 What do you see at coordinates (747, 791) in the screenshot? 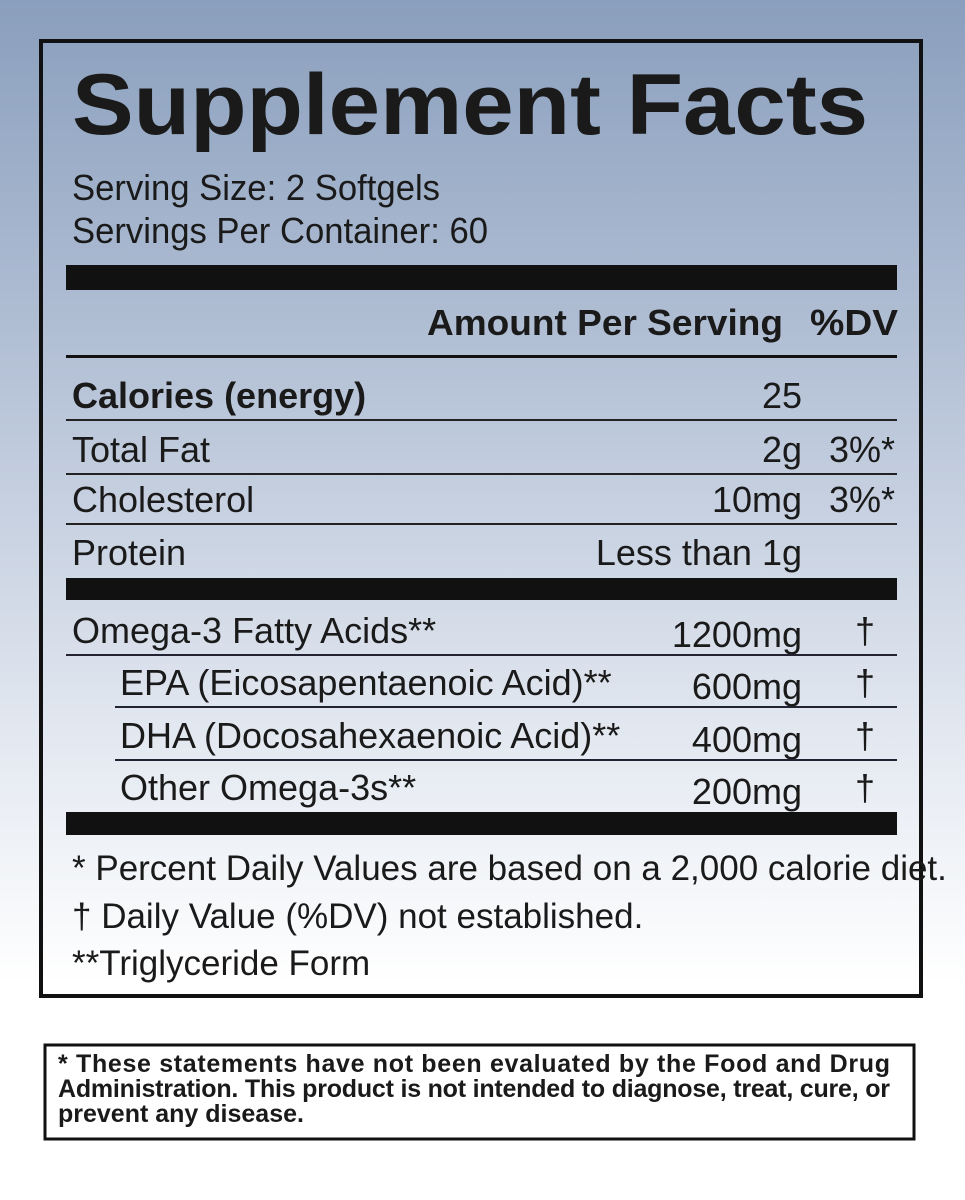
I see `fatty-acid-amount: 200mg` at bounding box center [747, 791].